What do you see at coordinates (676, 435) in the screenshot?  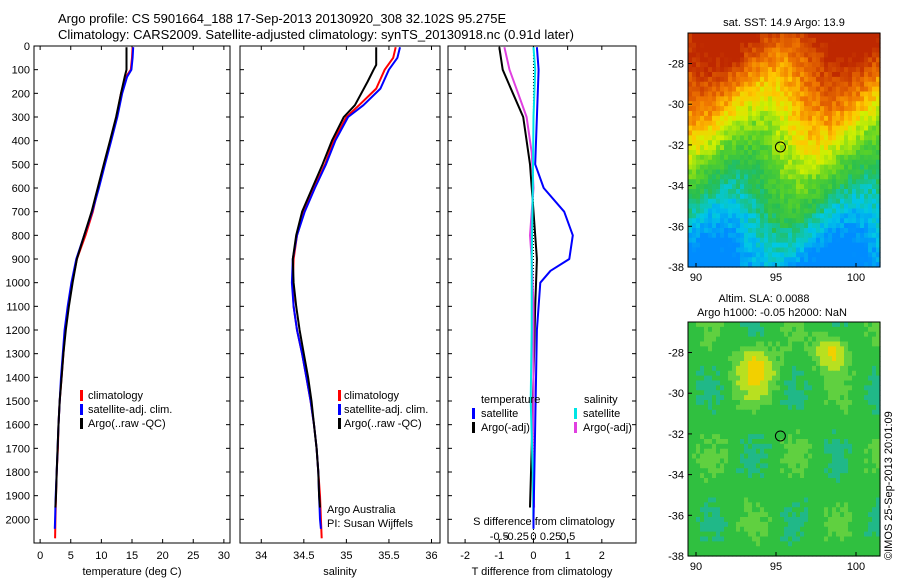 I see `map-y-tick-label: -32` at bounding box center [676, 435].